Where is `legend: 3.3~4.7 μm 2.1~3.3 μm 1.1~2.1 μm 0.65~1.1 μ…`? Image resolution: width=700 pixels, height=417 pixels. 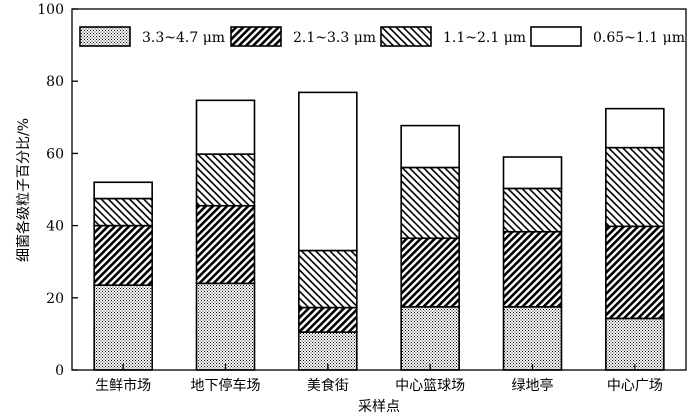
legend: 3.3~4.7 μm 2.1~3.3 μm 1.1~2.1 μm 0.65~1.1 μ… is located at coordinates (382, 36).